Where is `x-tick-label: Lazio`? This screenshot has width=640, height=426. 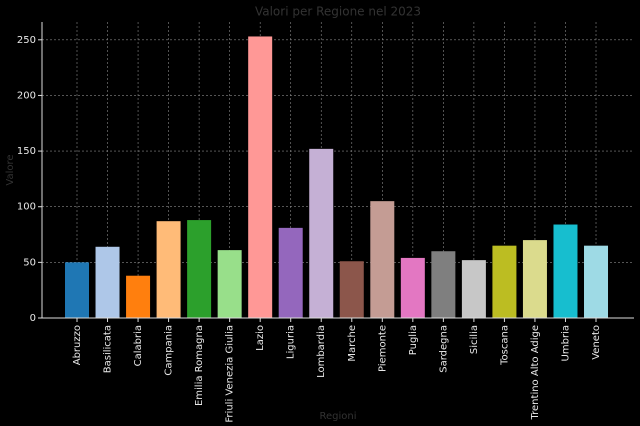 x-tick-label: Lazio is located at coordinates (260, 338).